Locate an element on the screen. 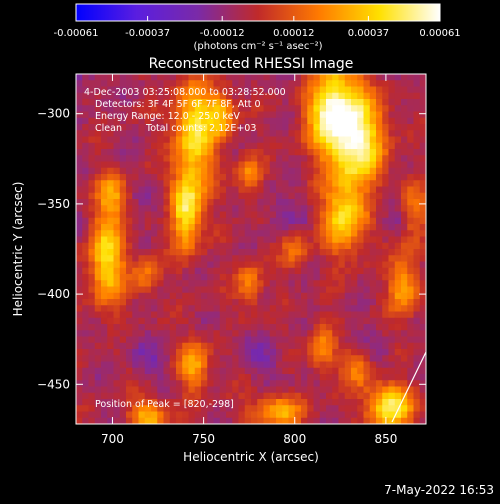 Image resolution: width=500 pixels, height=504 pixels. colorbar-tick-label: 0.00061 is located at coordinates (439, 33).